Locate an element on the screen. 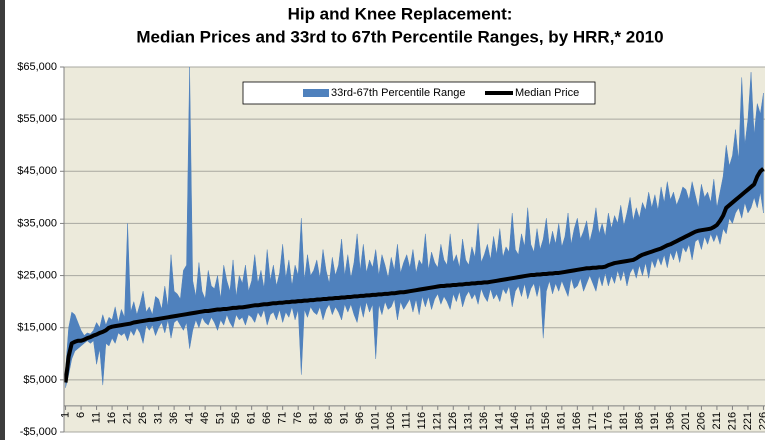  y-tick-label: $5,000 is located at coordinates (40, 380).